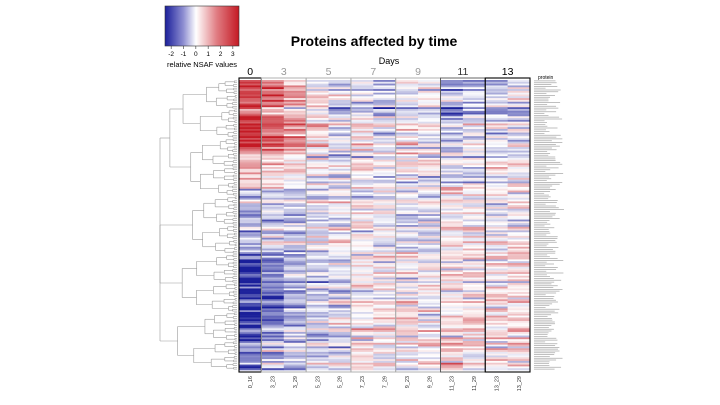 The height and width of the screenshot is (405, 720). What do you see at coordinates (202, 26) in the screenshot?
I see `colorbar` at bounding box center [202, 26].